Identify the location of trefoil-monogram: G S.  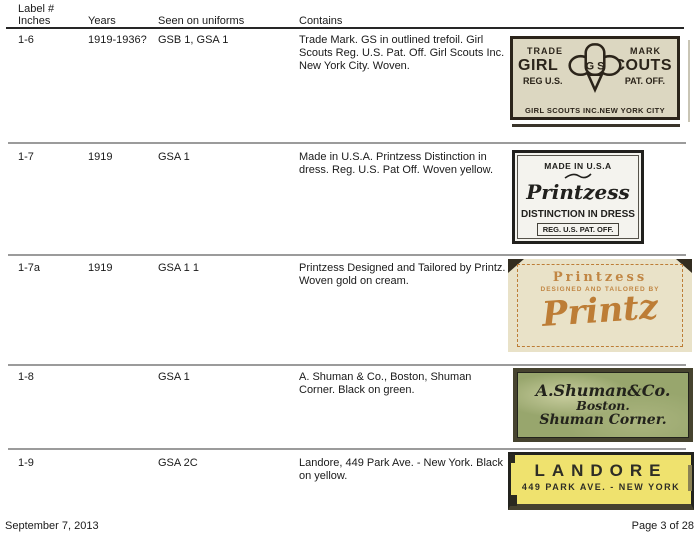
(595, 67).